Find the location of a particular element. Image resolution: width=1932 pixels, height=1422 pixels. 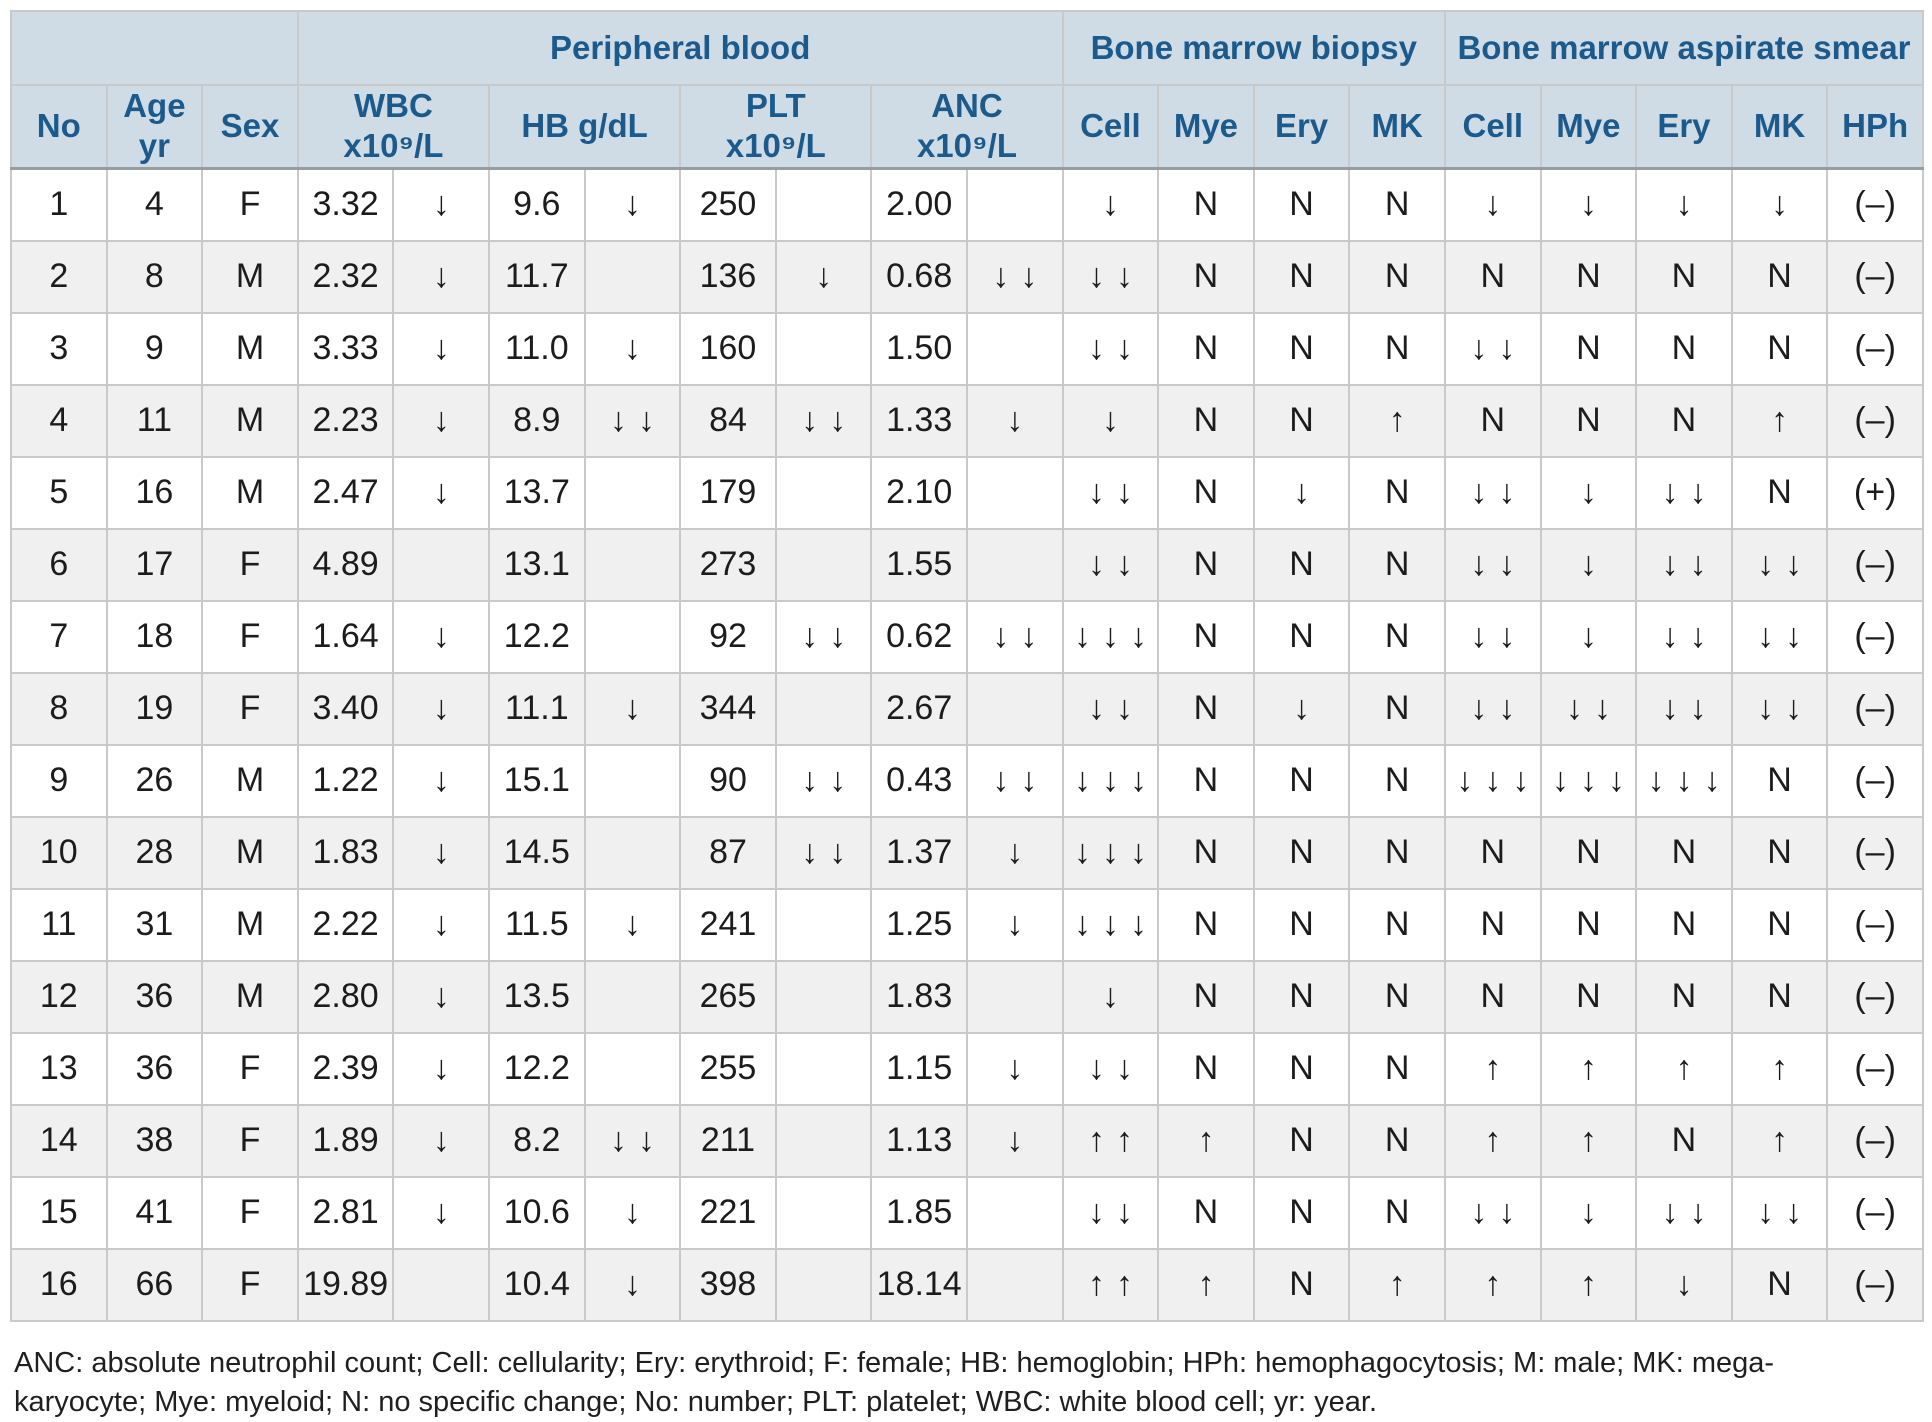

cell-anc-value: 1.25 is located at coordinates (919, 924).